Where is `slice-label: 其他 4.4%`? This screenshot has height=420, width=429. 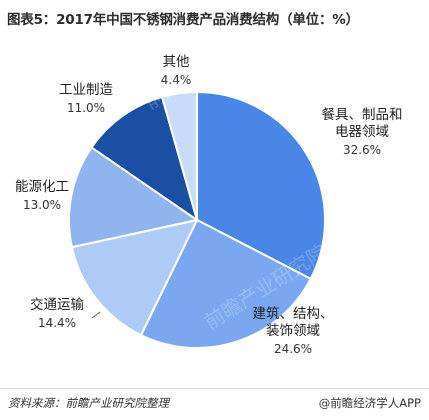
slice-label: 其他 4.4% is located at coordinates (176, 70).